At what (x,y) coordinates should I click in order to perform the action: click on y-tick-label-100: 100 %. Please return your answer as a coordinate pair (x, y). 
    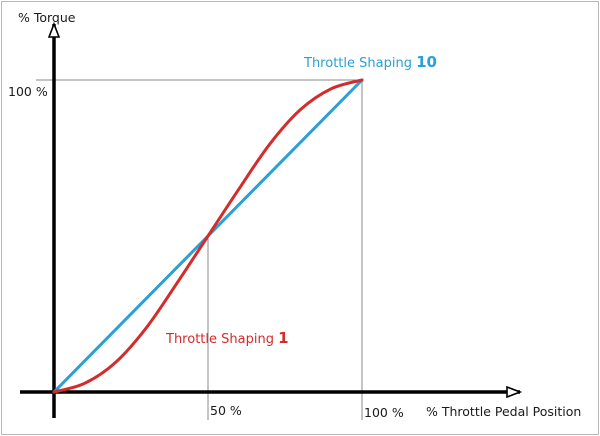
    Looking at the image, I should click on (28, 91).